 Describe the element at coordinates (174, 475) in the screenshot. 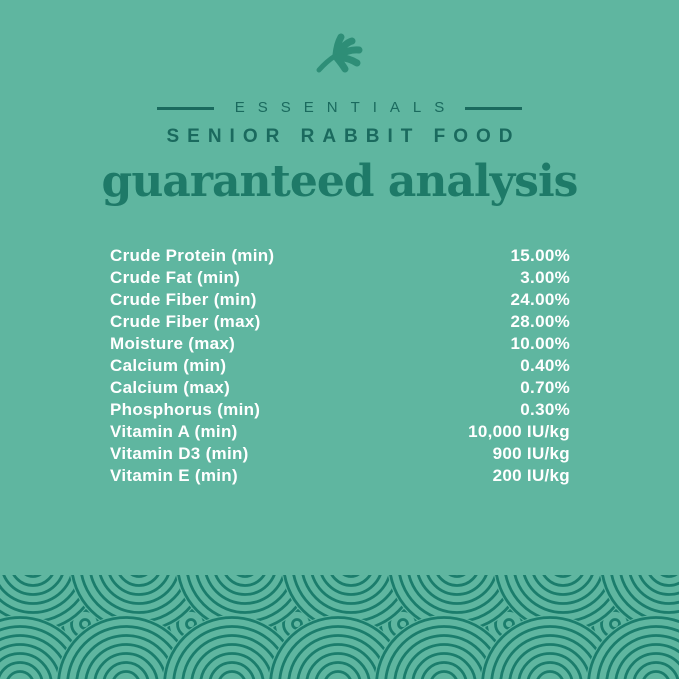

I see `analysis-label: Vitamin E (min)` at that location.